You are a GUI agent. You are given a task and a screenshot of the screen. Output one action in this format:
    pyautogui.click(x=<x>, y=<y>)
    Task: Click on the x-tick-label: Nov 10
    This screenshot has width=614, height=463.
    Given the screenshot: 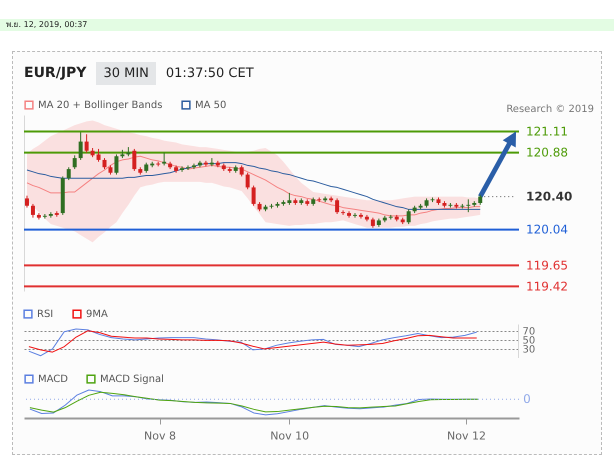 What is the action you would take?
    pyautogui.click(x=290, y=436)
    